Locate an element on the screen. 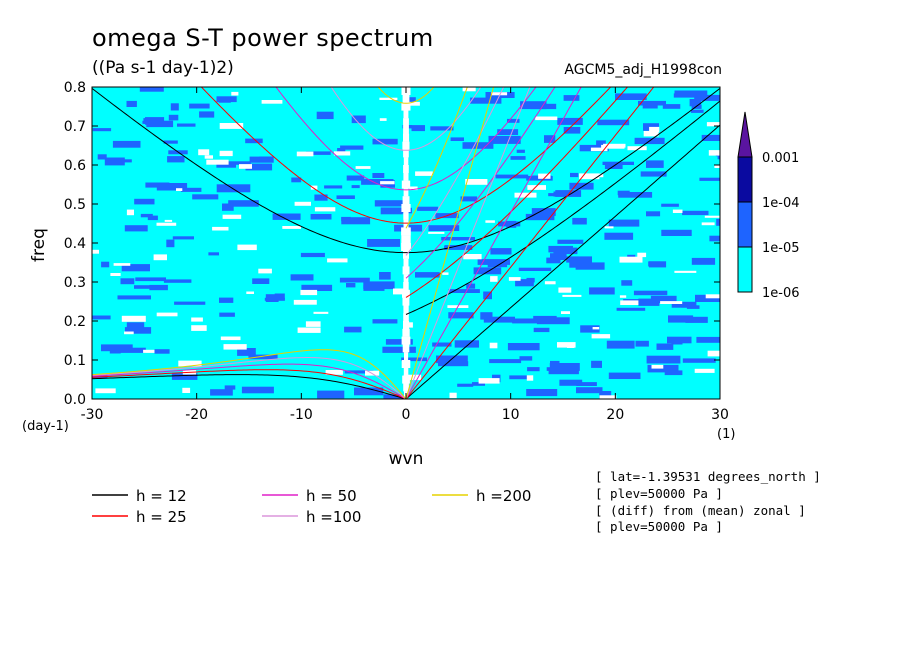  legend-label: h = 12 is located at coordinates (161, 496).